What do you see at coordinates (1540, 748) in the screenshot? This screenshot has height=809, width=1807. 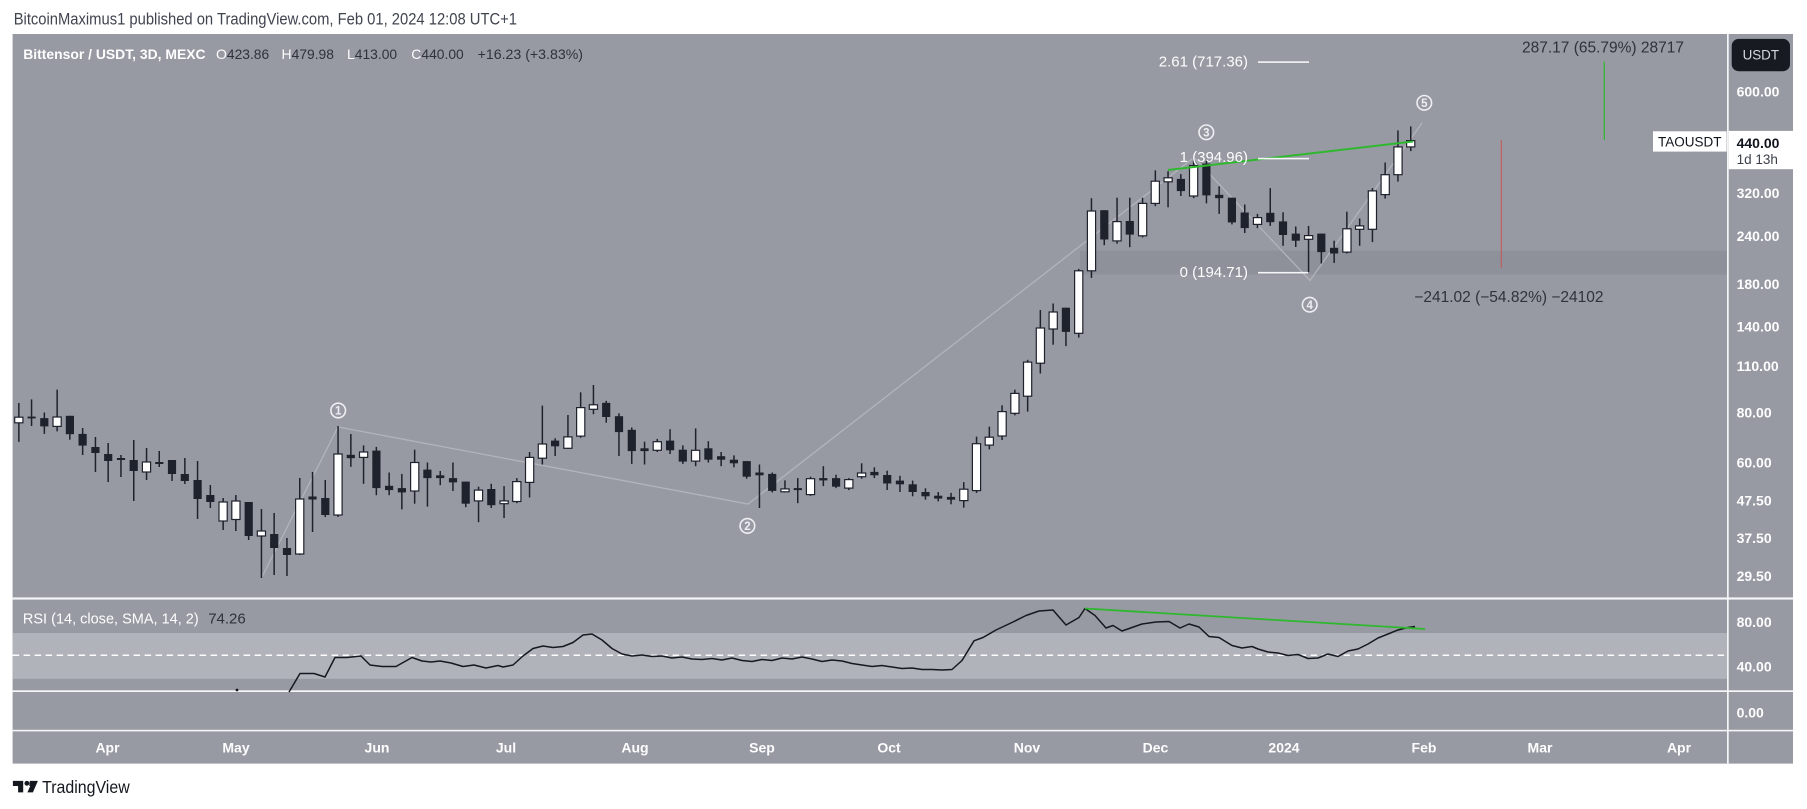 I see `svg-text: Mar` at bounding box center [1540, 748].